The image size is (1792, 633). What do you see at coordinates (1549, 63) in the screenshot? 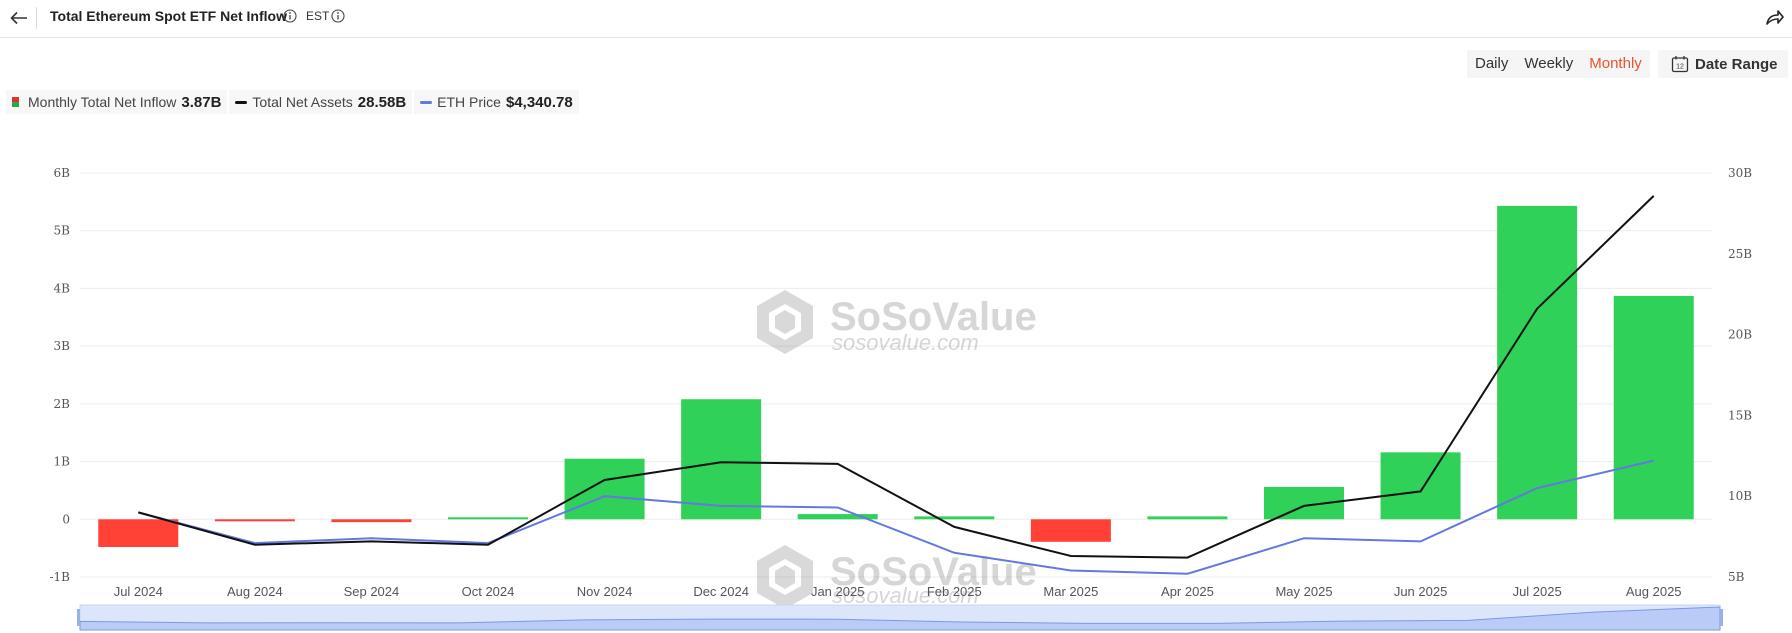
I see `tab-weekly: Weekly` at bounding box center [1549, 63].